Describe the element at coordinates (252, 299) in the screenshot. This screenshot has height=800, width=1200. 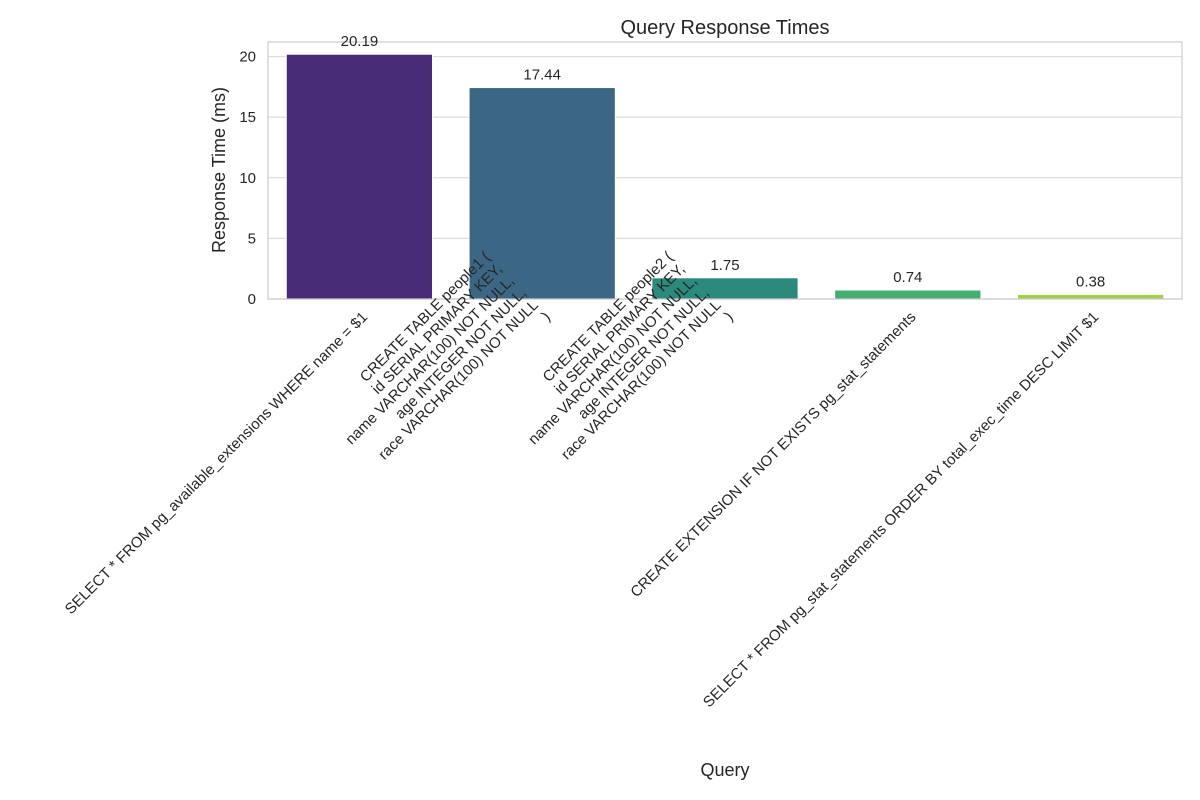
I see `y-tick-label: 0` at that location.